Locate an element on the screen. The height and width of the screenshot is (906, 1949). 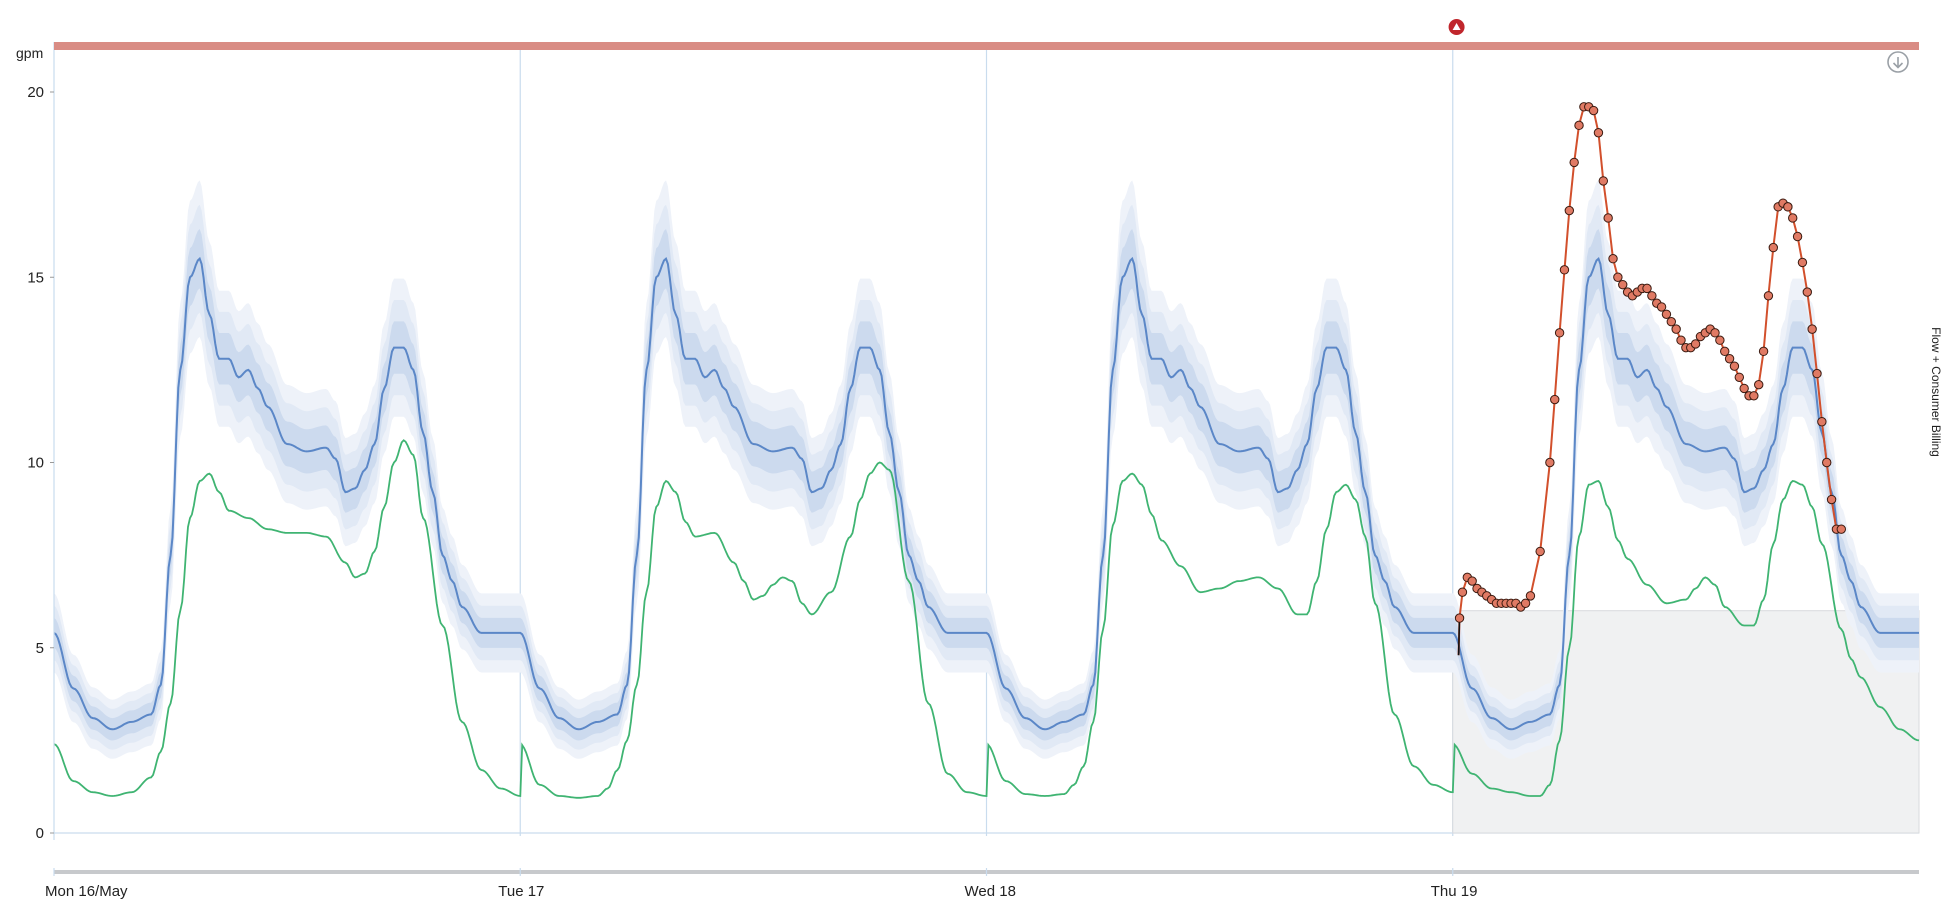
x-tick-label: Mon 16/May is located at coordinates (86, 891).